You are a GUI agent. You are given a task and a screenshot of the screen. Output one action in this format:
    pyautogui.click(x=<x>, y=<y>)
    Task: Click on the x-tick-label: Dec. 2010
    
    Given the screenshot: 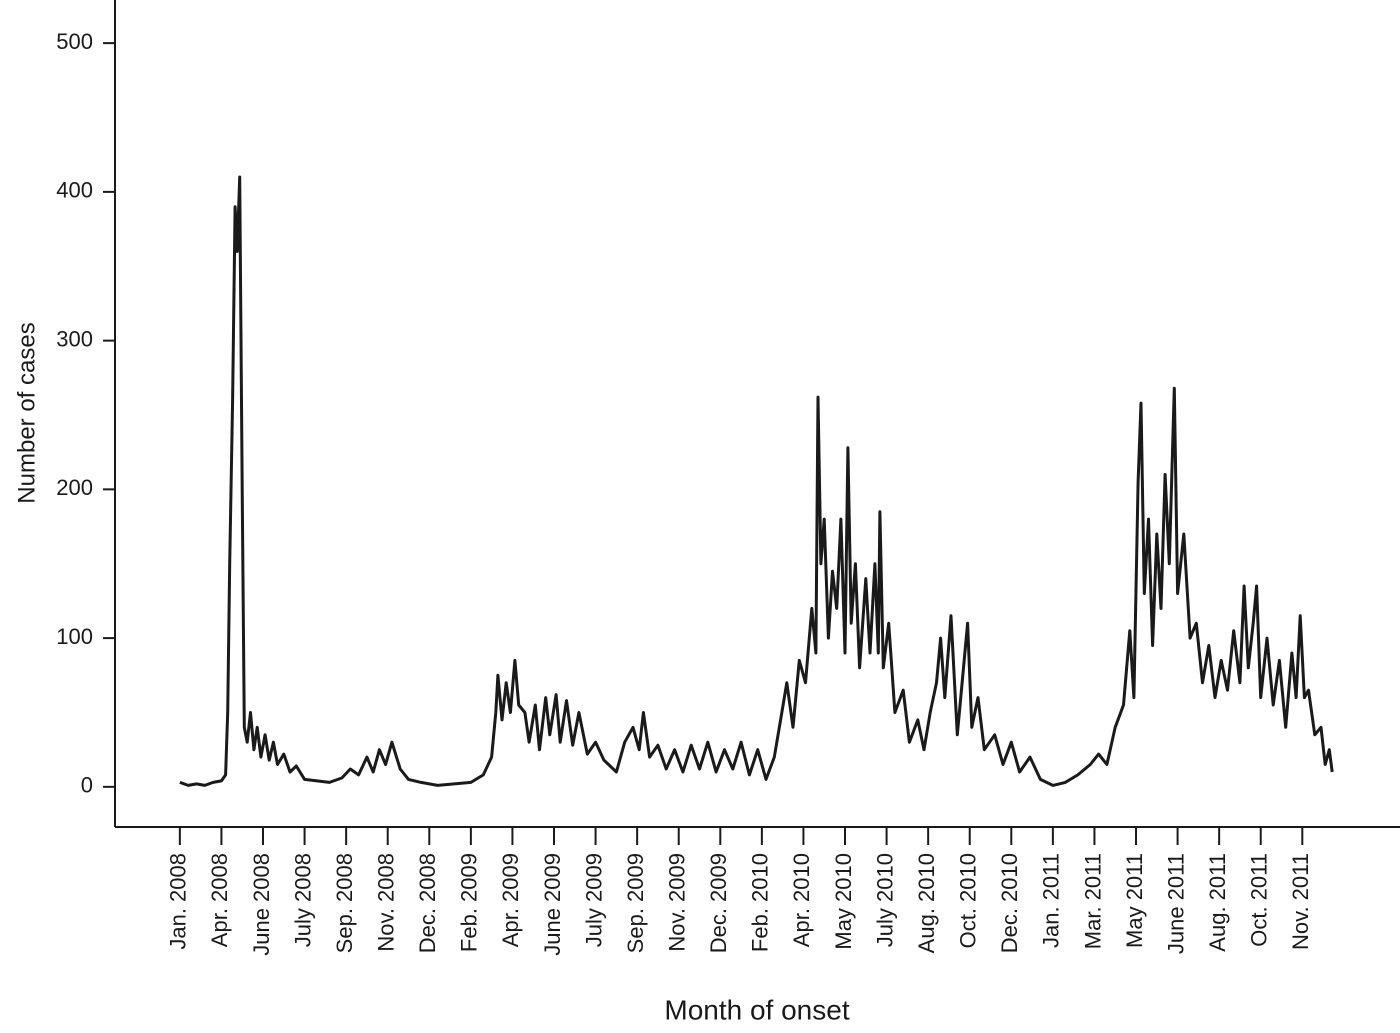 What is the action you would take?
    pyautogui.click(x=1009, y=903)
    